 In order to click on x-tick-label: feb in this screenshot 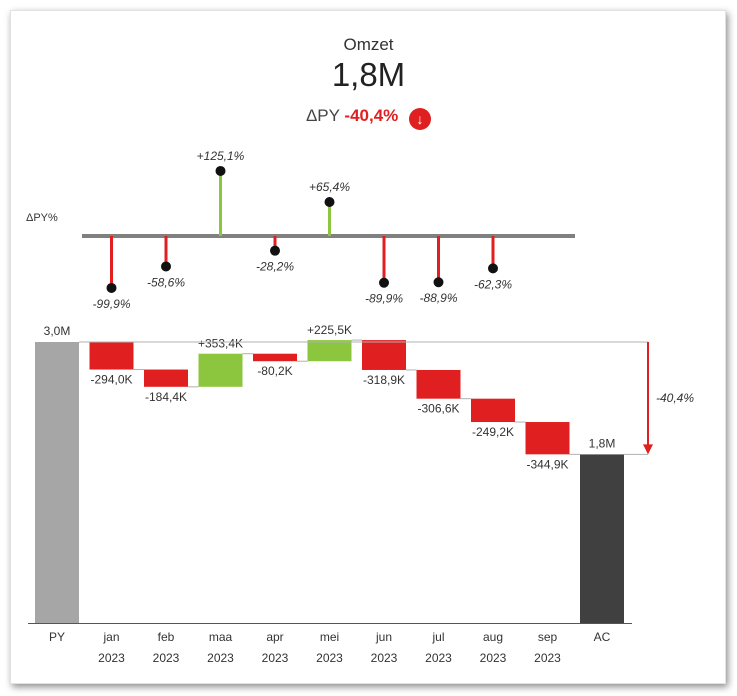, I will do `click(166, 637)`.